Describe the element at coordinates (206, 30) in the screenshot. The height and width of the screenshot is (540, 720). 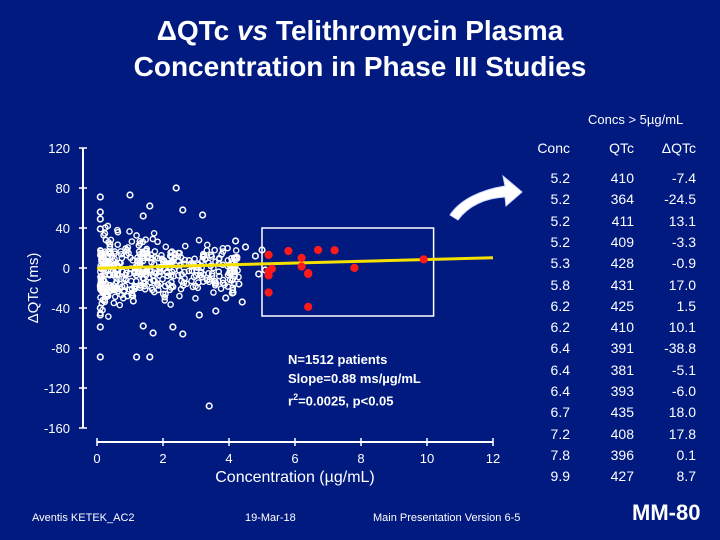
I see `title-qtc: QTc` at that location.